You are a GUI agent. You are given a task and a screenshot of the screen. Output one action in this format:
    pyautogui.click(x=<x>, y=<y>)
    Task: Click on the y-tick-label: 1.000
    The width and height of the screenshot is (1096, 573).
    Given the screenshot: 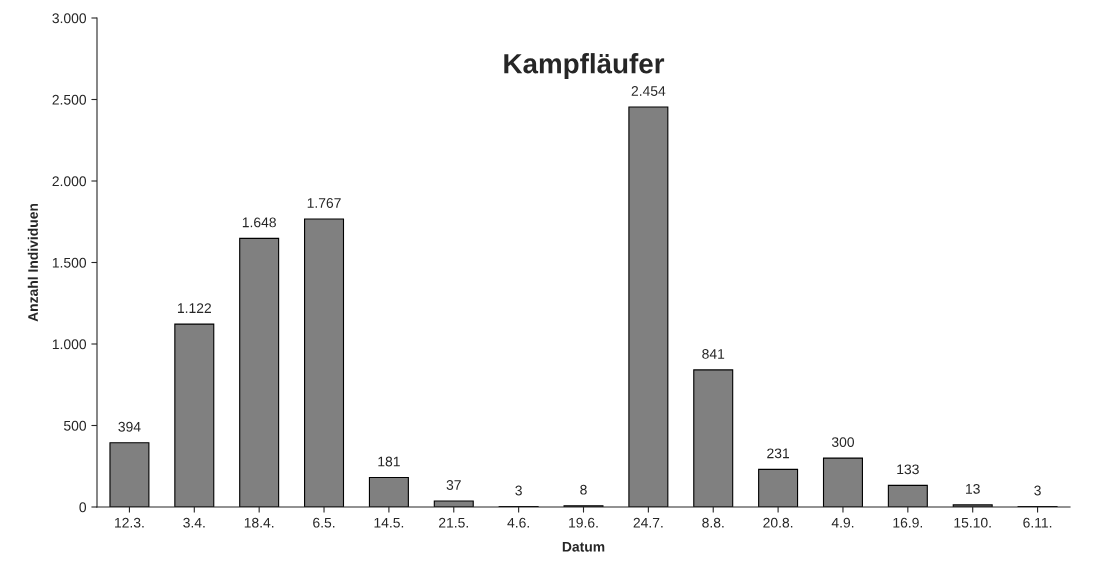 What is the action you would take?
    pyautogui.click(x=69, y=344)
    